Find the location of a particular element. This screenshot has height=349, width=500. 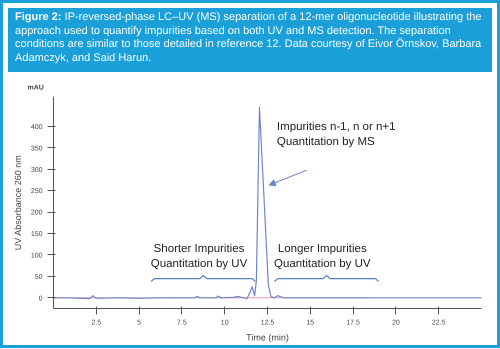

x-axis-title: Time (min) is located at coordinates (267, 337).